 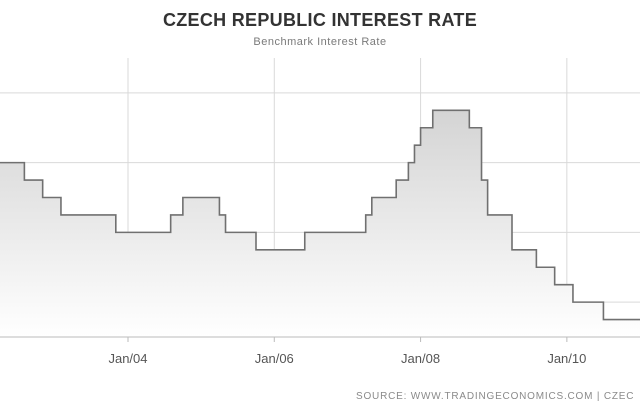 What do you see at coordinates (320, 20) in the screenshot?
I see `chart-title: CZECH REPUBLIC INTEREST RATE` at bounding box center [320, 20].